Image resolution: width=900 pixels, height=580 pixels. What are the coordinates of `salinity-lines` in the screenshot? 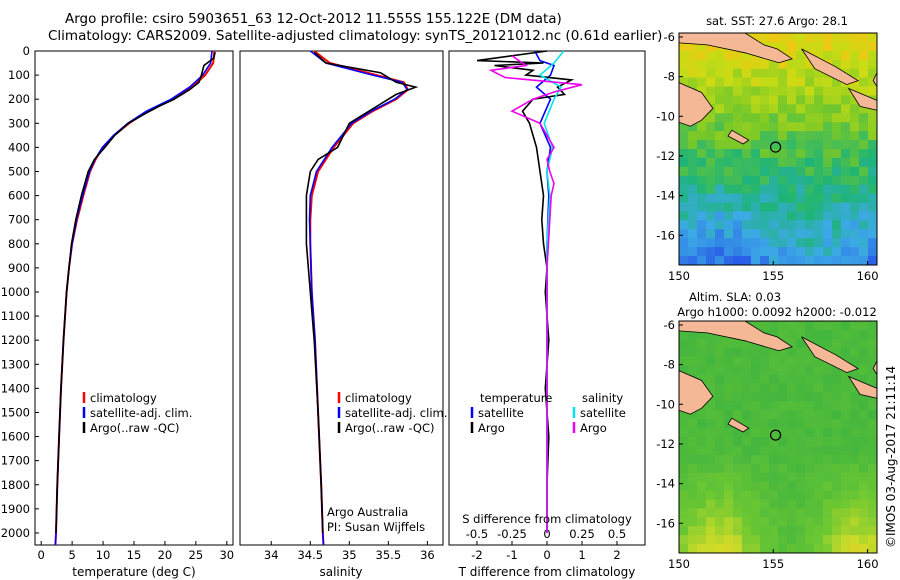 It's located at (362, 298).